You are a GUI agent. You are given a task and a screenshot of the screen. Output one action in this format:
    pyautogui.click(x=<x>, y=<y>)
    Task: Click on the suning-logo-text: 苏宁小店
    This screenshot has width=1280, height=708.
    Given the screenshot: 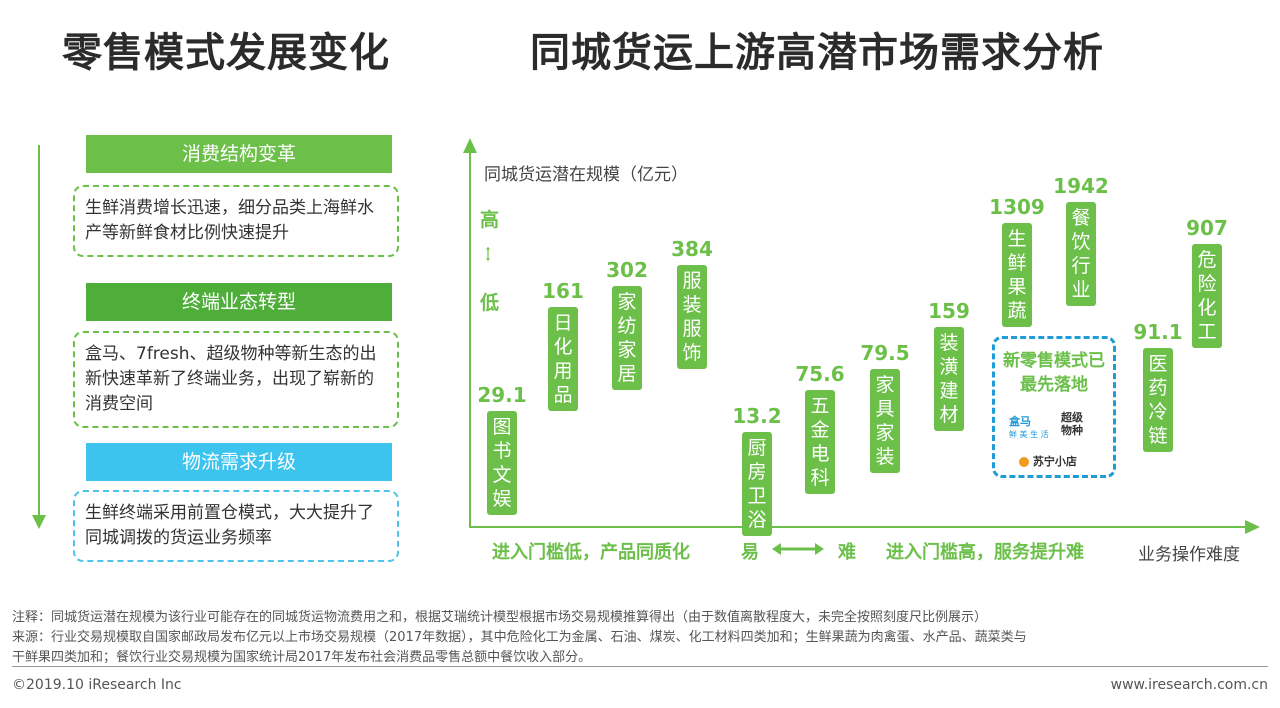 What is the action you would take?
    pyautogui.click(x=1054, y=461)
    